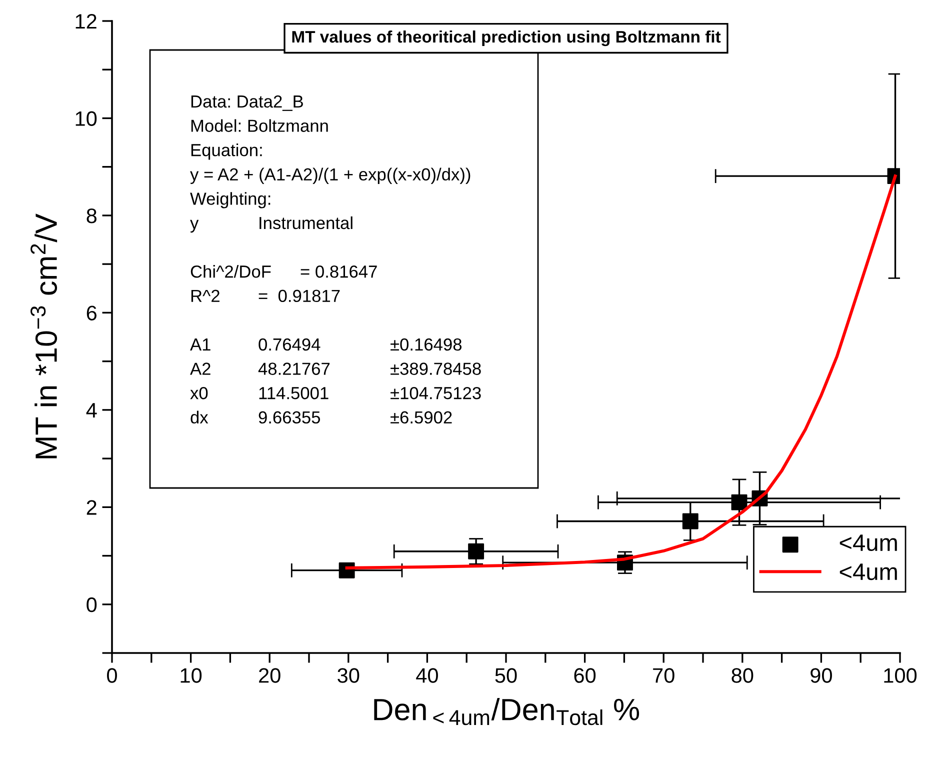 This screenshot has height=757, width=925. What do you see at coordinates (326, 344) in the screenshot?
I see `text: A1 0.76494 ±0.16498` at bounding box center [326, 344].